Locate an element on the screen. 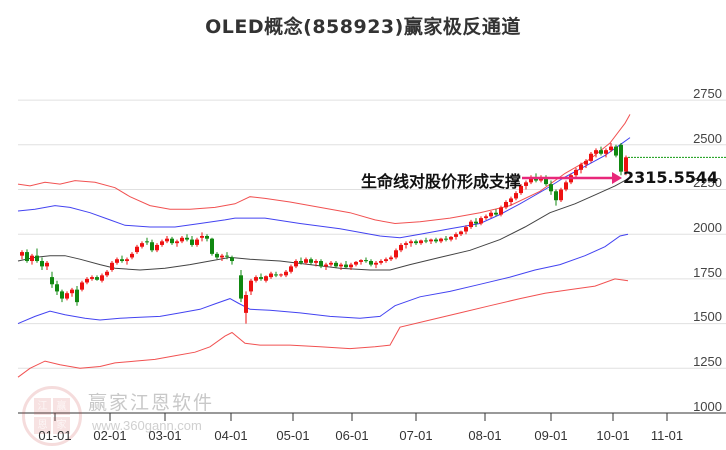 The height and width of the screenshot is (450, 726). y-tick-label: 1750 is located at coordinates (707, 272).